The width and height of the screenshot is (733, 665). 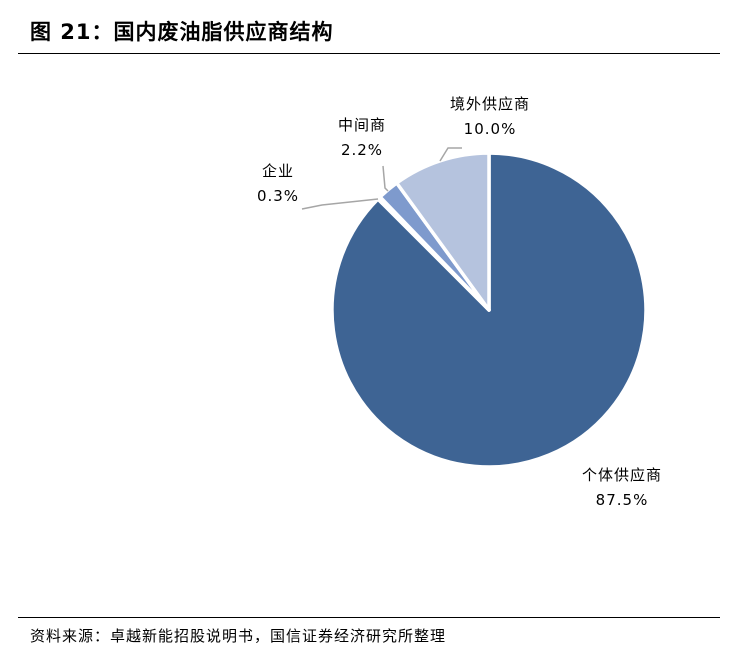 I want to click on slice-label-intermediary: 中间商, so click(x=362, y=125).